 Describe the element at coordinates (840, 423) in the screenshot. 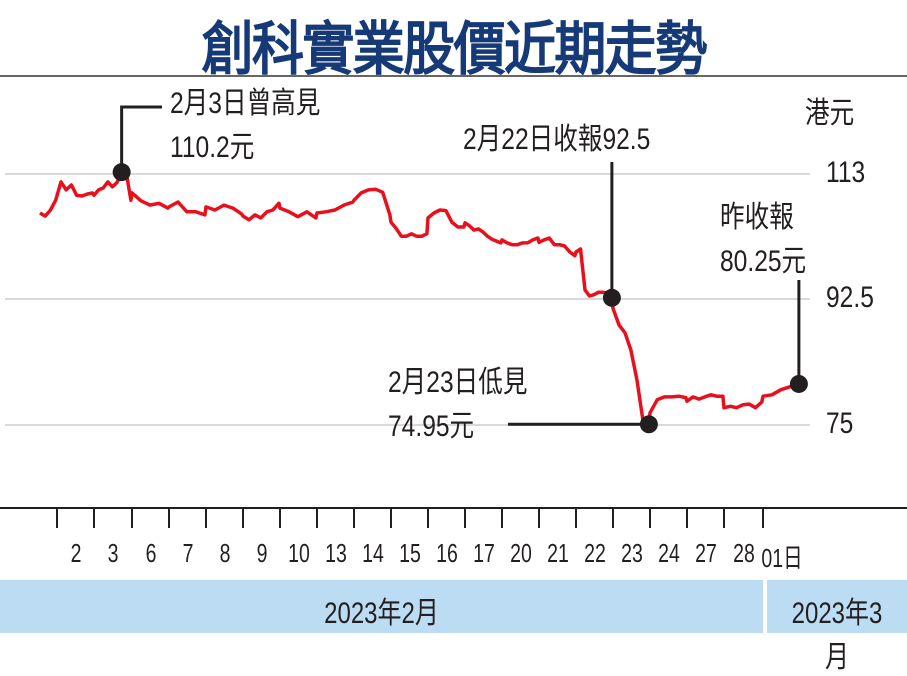

I see `y-tick-label: 75` at that location.